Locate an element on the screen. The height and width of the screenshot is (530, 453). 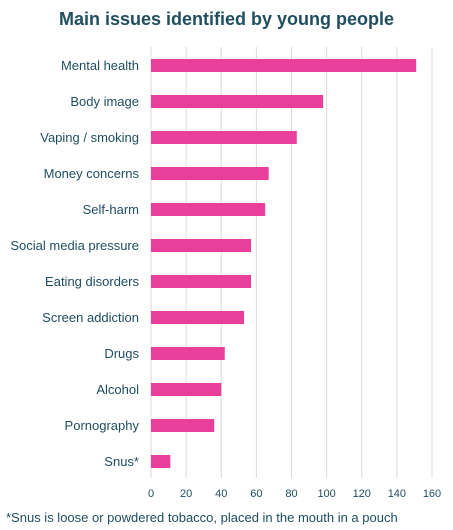
category-label: Money concerns is located at coordinates (92, 173).